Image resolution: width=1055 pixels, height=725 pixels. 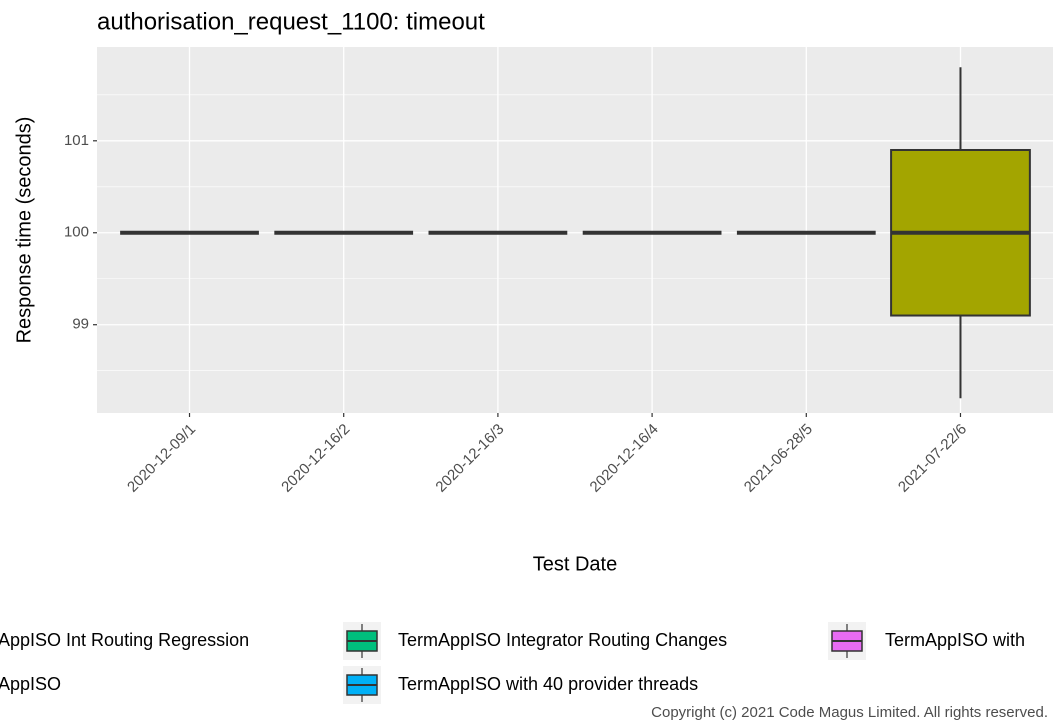 What do you see at coordinates (291, 21) in the screenshot?
I see `chart-title: authorisation_request_1100: timeout` at bounding box center [291, 21].